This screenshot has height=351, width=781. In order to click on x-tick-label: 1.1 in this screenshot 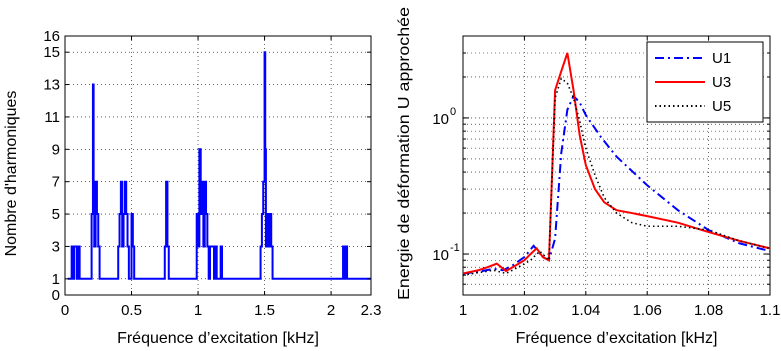, I will do `click(770, 310)`.